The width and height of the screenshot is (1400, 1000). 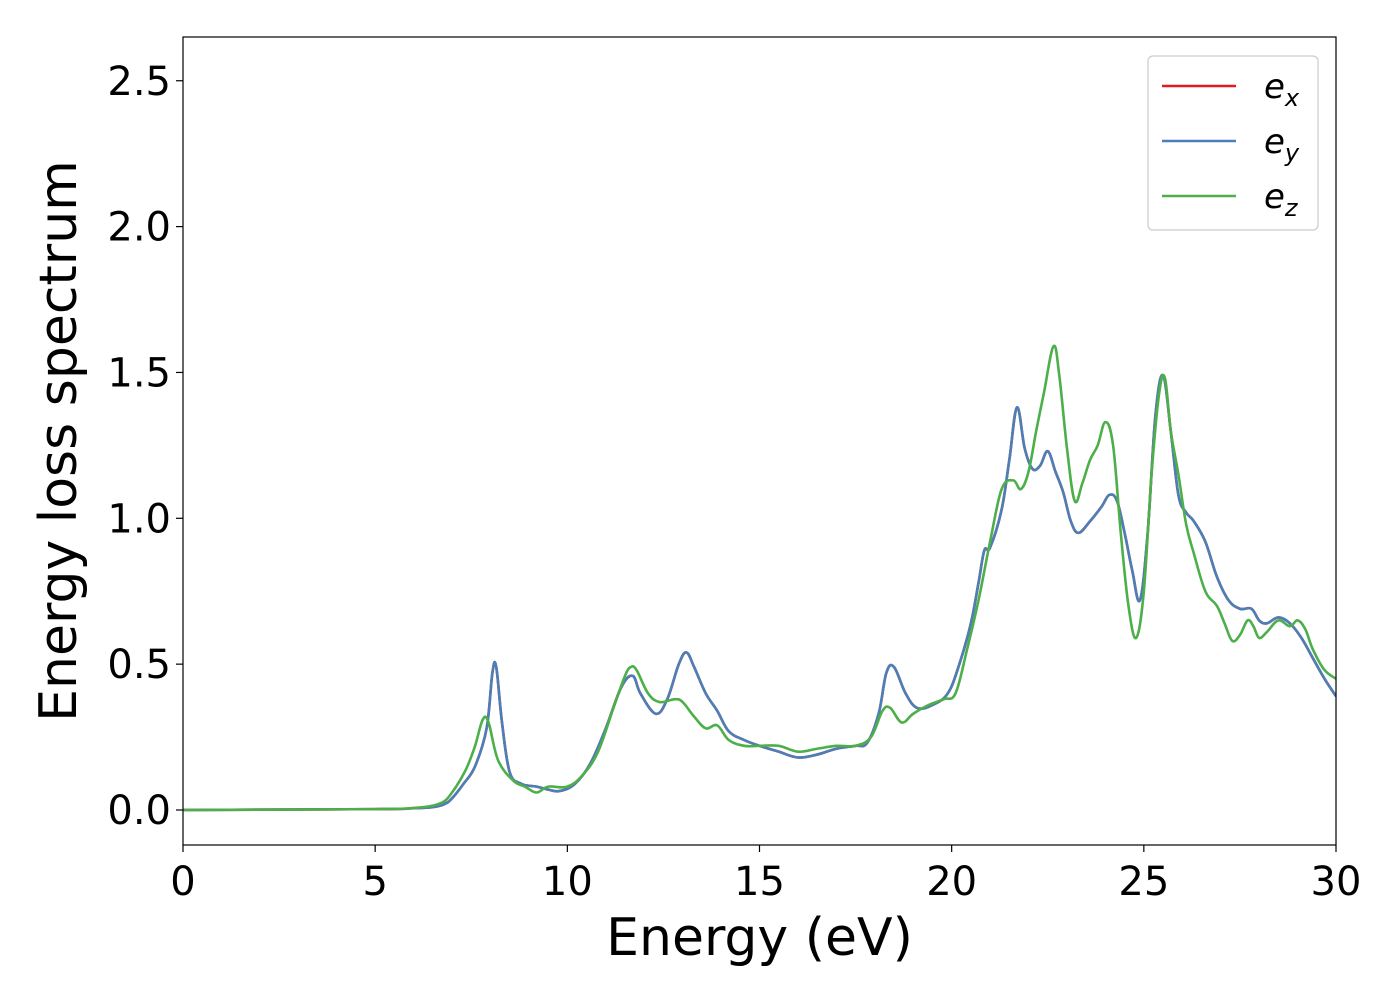 I want to click on legend: ex ey ez, so click(x=1233, y=143).